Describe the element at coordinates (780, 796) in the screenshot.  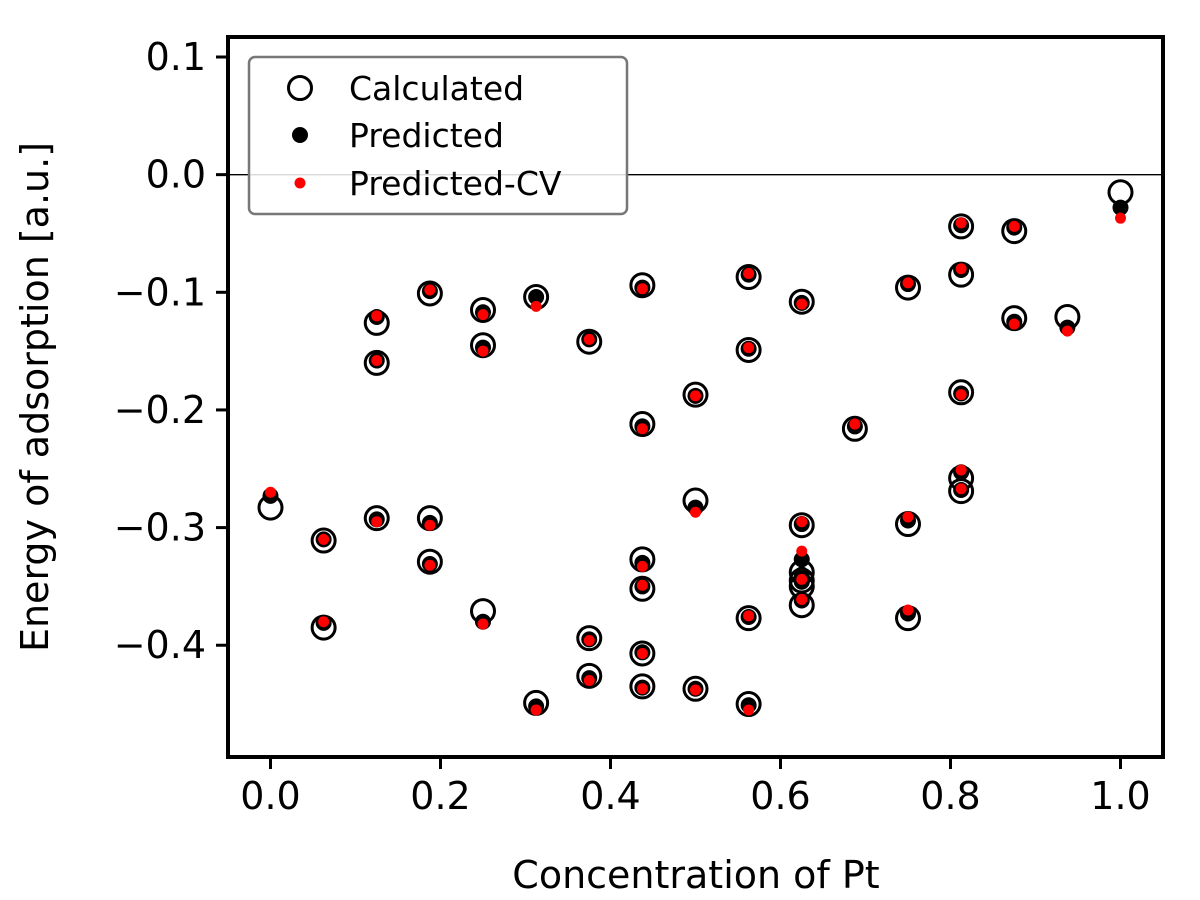
I see `x-tick-label: 0.6` at that location.